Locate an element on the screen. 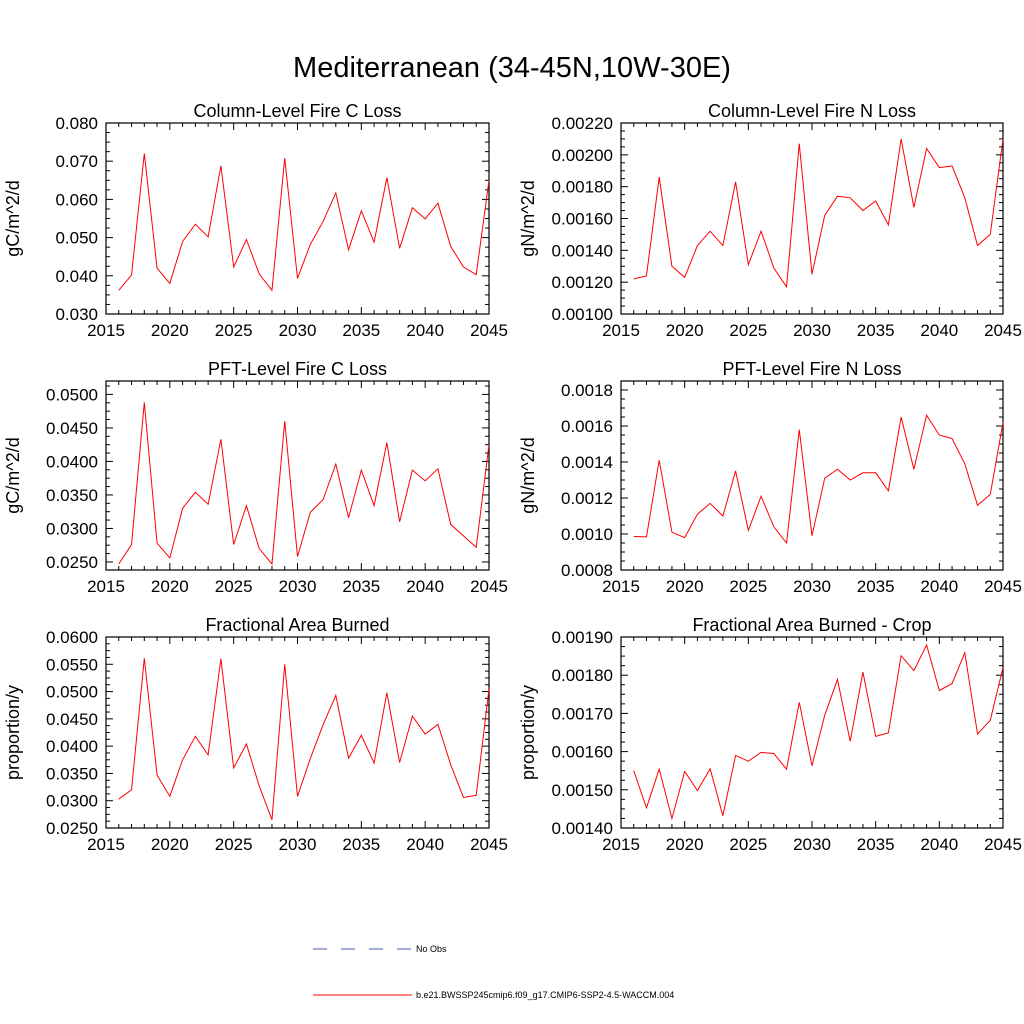  panel-title: Column-Level Fire C Loss is located at coordinates (297, 111).